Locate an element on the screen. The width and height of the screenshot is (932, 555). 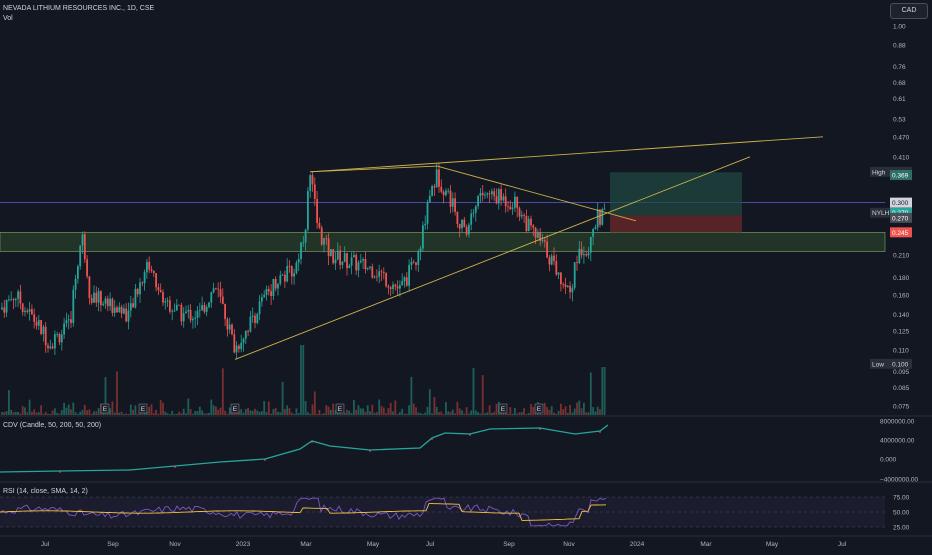
stop-box is located at coordinates (676, 224).